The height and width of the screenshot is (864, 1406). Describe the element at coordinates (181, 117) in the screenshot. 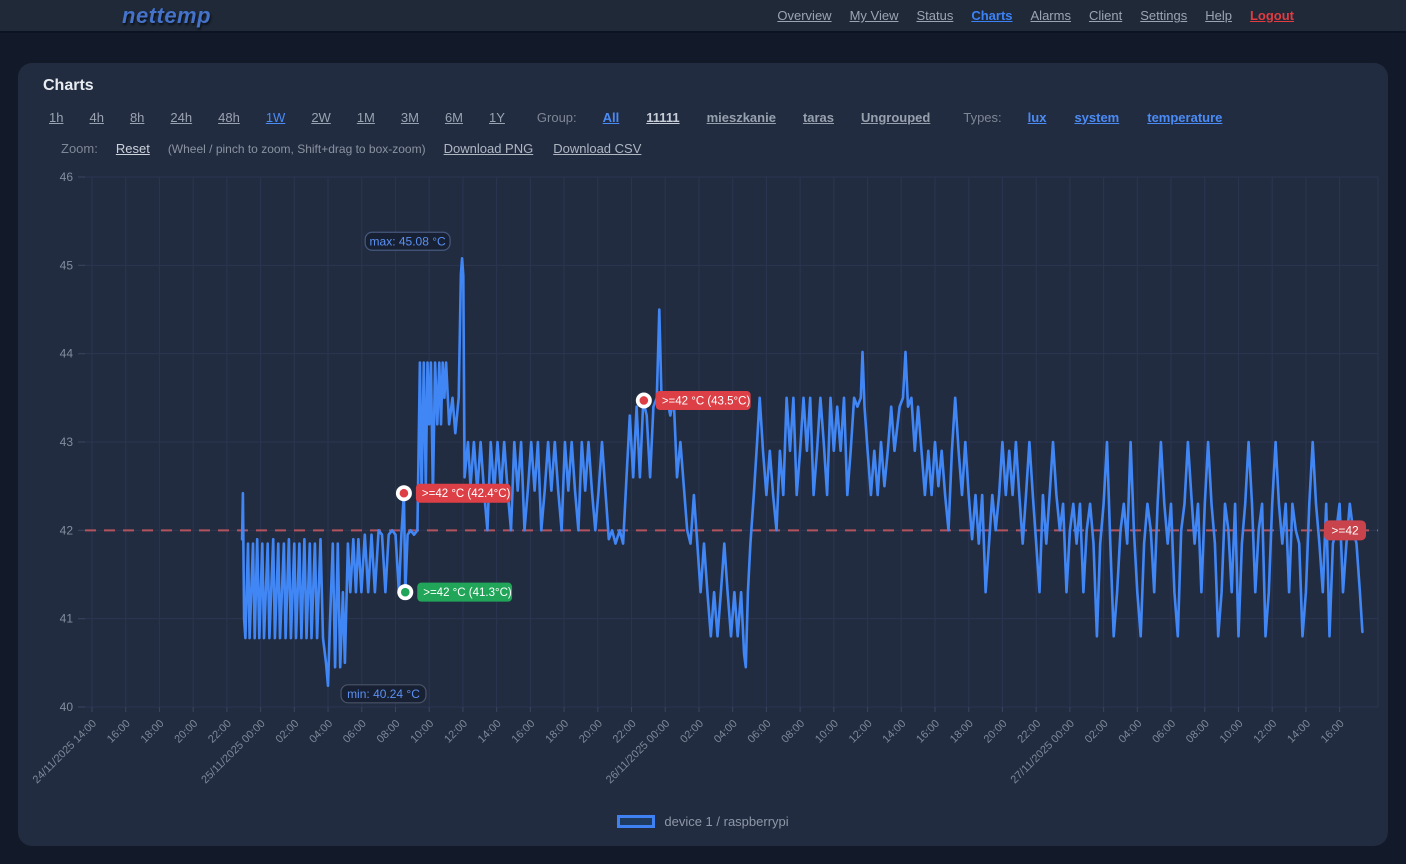

I see `range-24h: 24h` at that location.